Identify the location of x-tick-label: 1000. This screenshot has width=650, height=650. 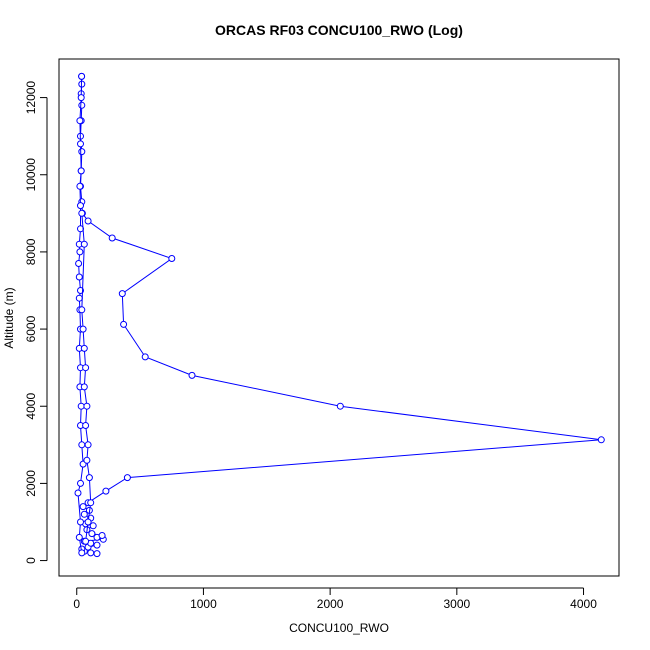
(203, 604).